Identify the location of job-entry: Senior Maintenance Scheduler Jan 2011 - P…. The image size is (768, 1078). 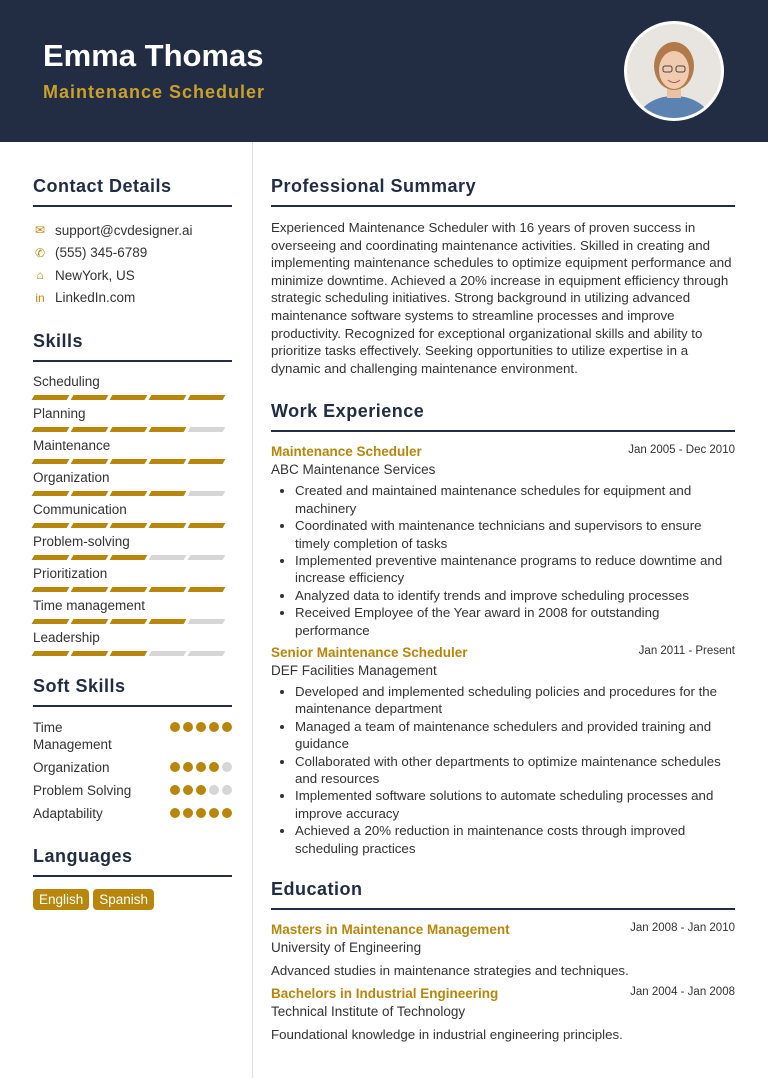
(503, 751).